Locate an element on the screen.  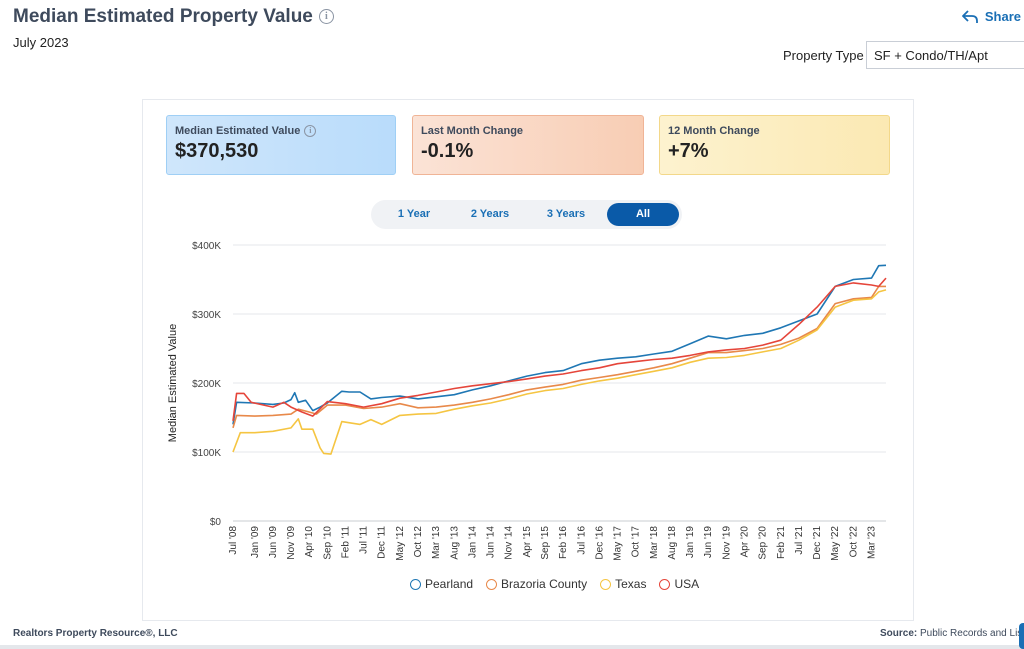
median-value-card: Median Estimated Value i $370,530 is located at coordinates (281, 145).